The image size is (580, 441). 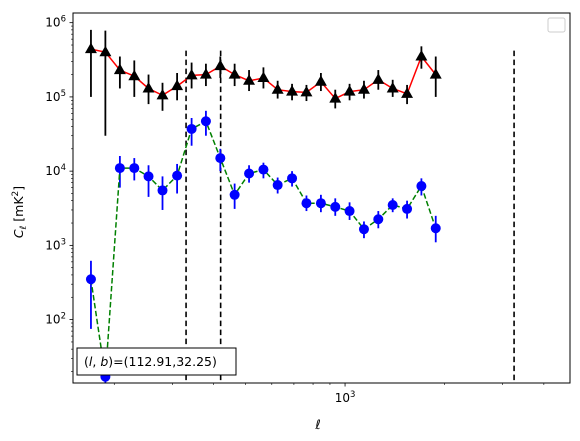 I want to click on legend-box, so click(x=556, y=25).